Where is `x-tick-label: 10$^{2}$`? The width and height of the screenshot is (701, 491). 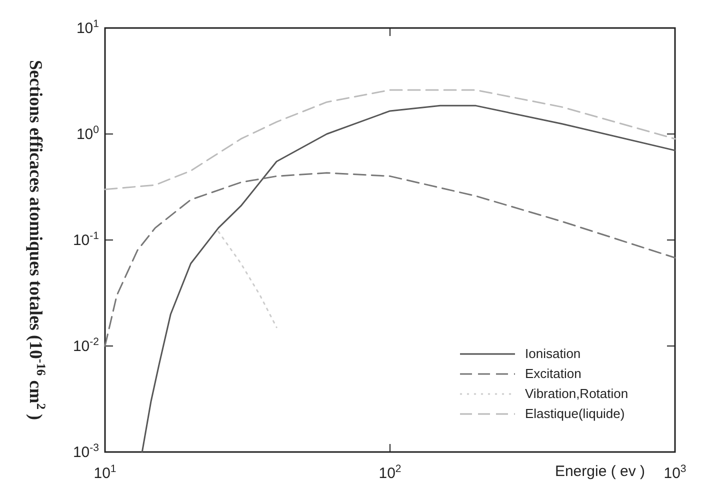
x-tick-label: 10$^{2}$ is located at coordinates (390, 472).